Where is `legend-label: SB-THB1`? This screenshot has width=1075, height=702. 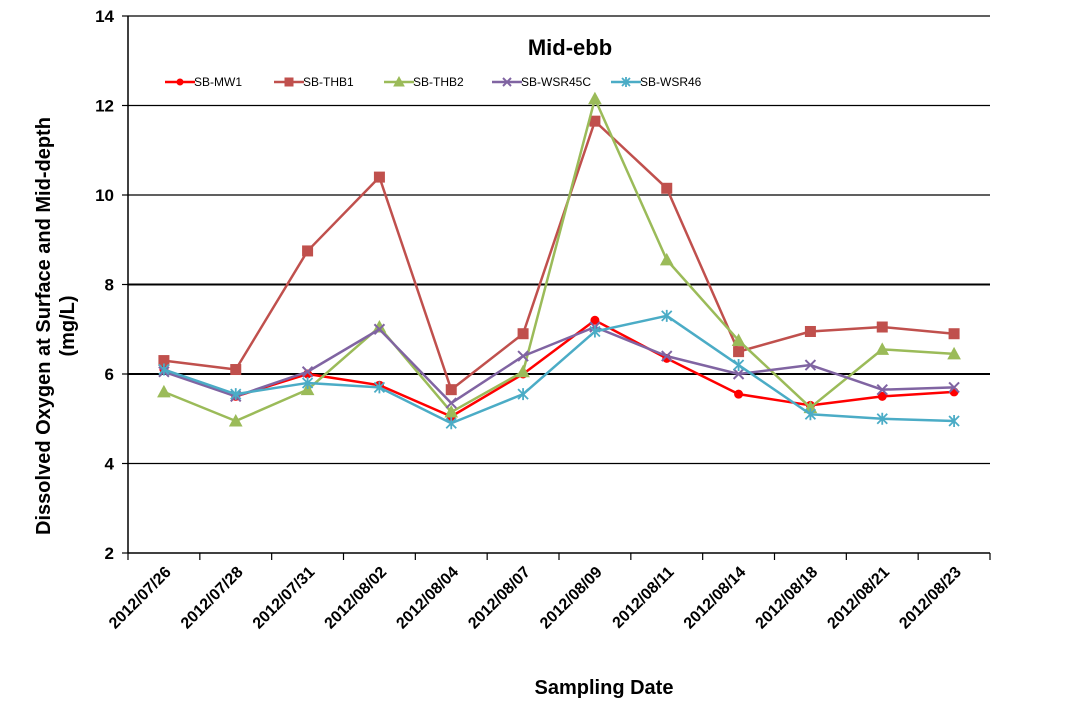 legend-label: SB-THB1 is located at coordinates (328, 82).